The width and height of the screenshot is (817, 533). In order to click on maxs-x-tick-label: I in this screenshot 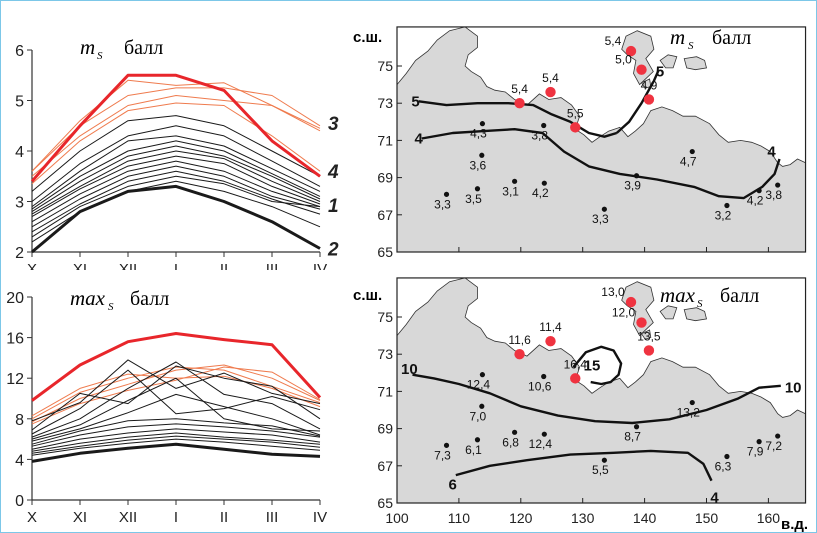, I will do `click(176, 517)`.